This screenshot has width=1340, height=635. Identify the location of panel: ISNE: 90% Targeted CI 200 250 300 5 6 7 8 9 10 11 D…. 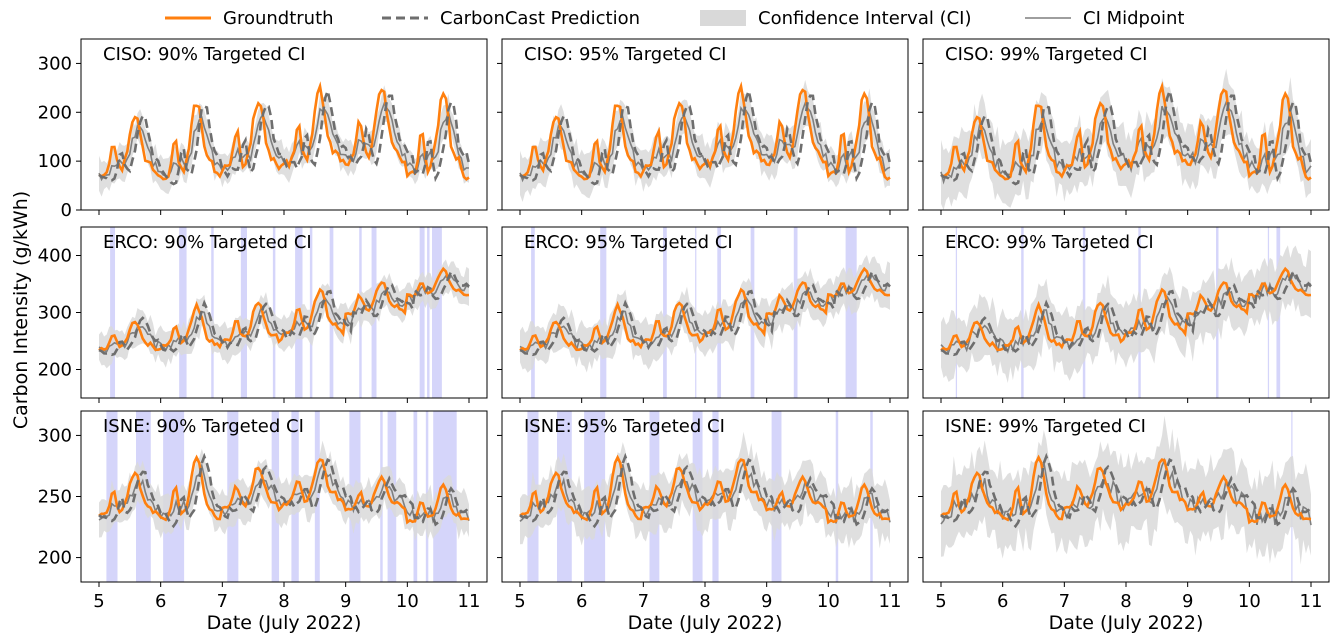
(263, 522).